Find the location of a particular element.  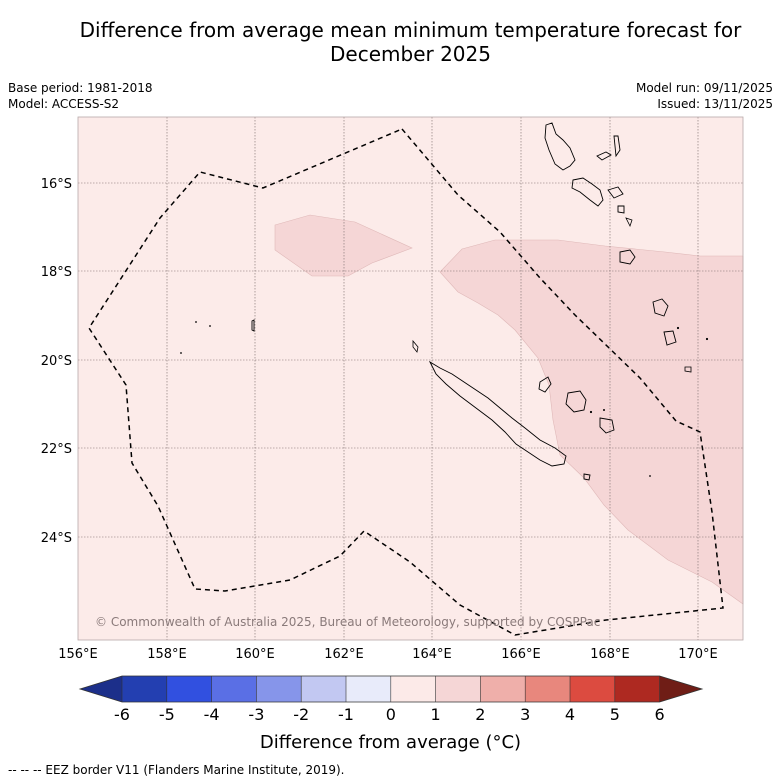

epi-island is located at coordinates (621, 209).